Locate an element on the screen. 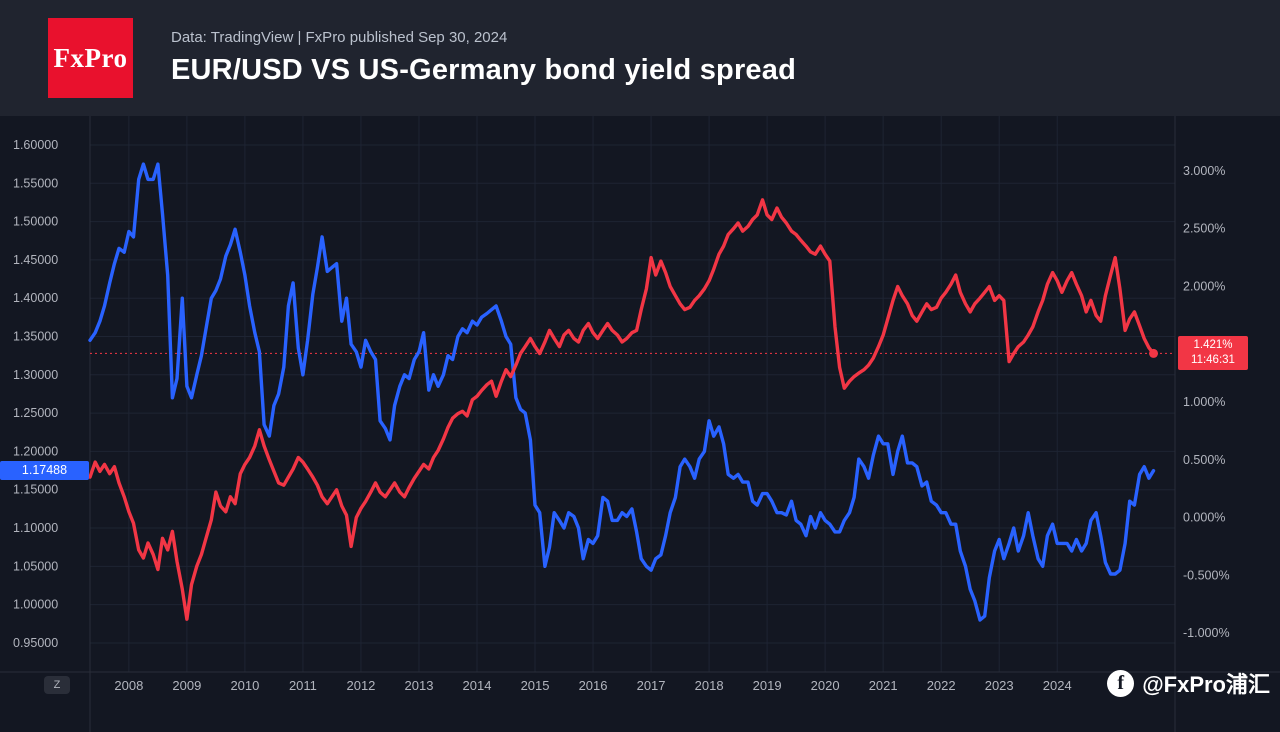  spread-current-time: 11:46:31 is located at coordinates (1213, 360).